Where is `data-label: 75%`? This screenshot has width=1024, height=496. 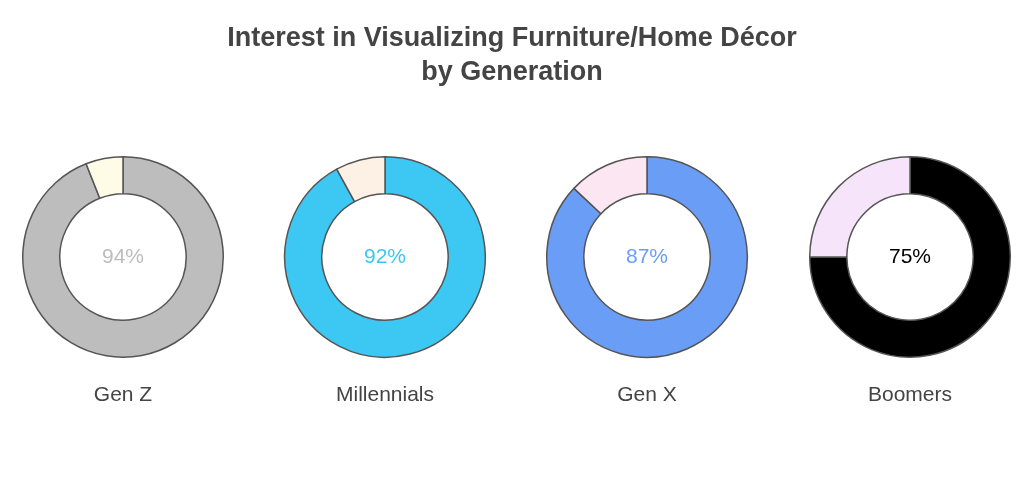
data-label: 75% is located at coordinates (910, 255).